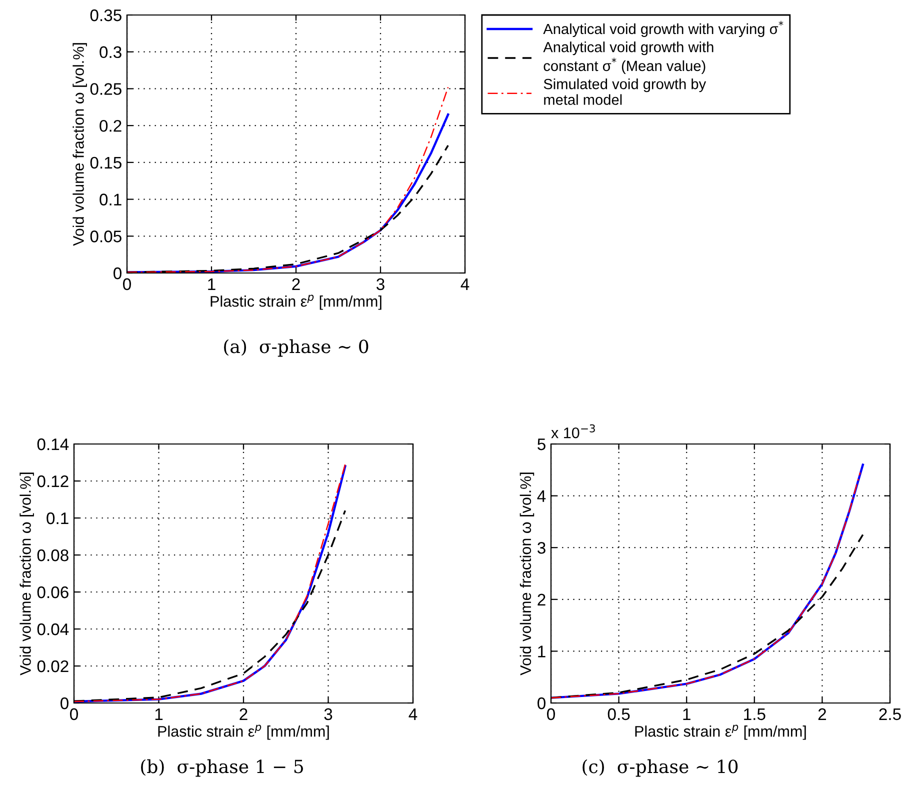 This screenshot has width=905, height=810. I want to click on y-tick-label: 0.14, so click(53, 444).